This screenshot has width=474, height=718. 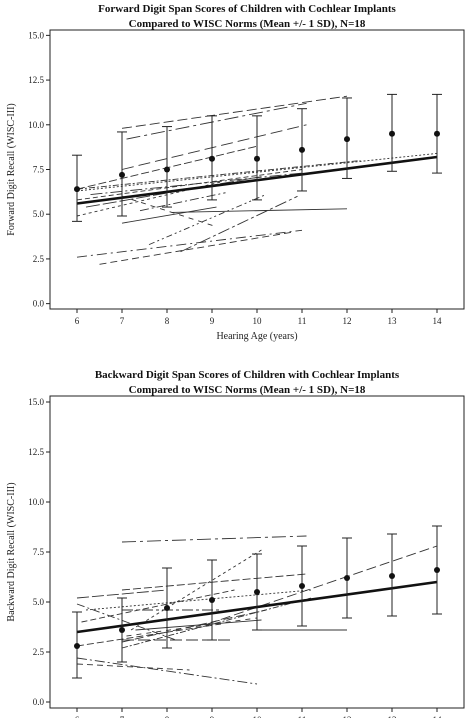 What do you see at coordinates (438, 716) in the screenshot?
I see `backward-x-tick-label: 14` at bounding box center [438, 716].